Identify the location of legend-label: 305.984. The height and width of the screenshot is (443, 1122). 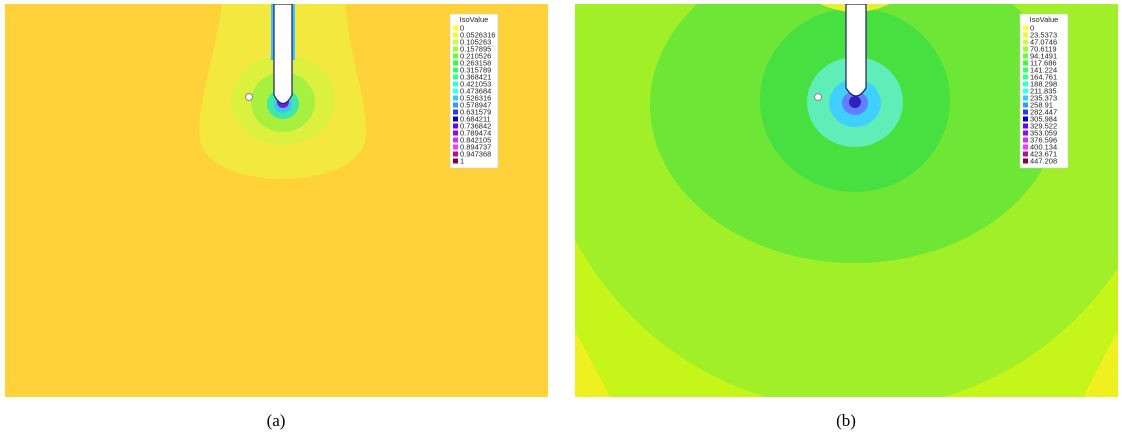
(1043, 118).